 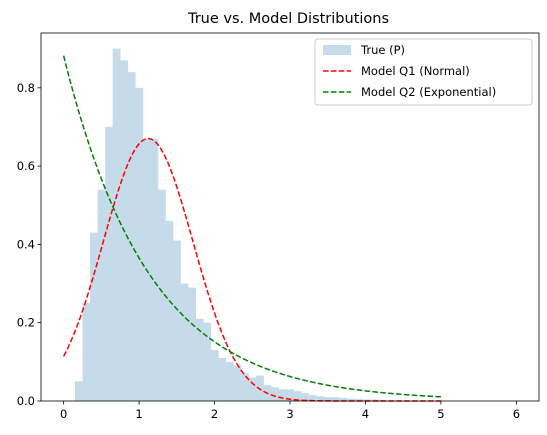 I want to click on legend-label: Model Q2 (Exponential), so click(x=428, y=92).